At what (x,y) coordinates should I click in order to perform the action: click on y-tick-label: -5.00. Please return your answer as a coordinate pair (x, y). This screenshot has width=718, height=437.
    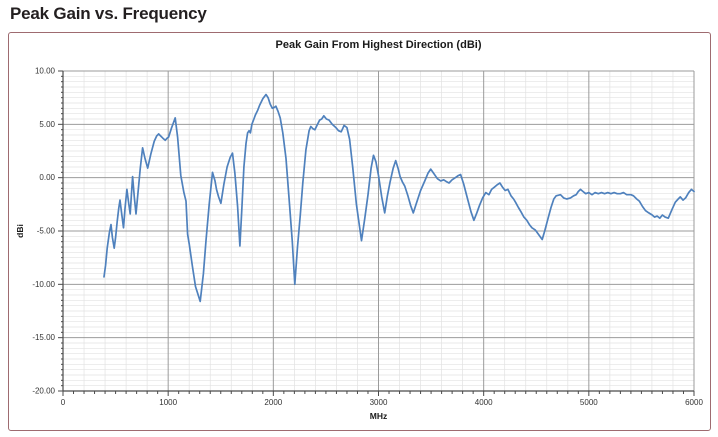
    Looking at the image, I should click on (46, 231).